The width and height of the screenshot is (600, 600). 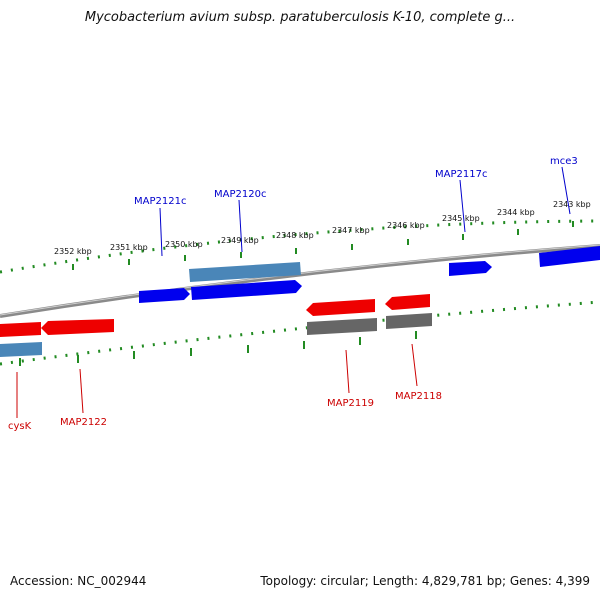 I want to click on genome-backbone, so click(x=300, y=281).